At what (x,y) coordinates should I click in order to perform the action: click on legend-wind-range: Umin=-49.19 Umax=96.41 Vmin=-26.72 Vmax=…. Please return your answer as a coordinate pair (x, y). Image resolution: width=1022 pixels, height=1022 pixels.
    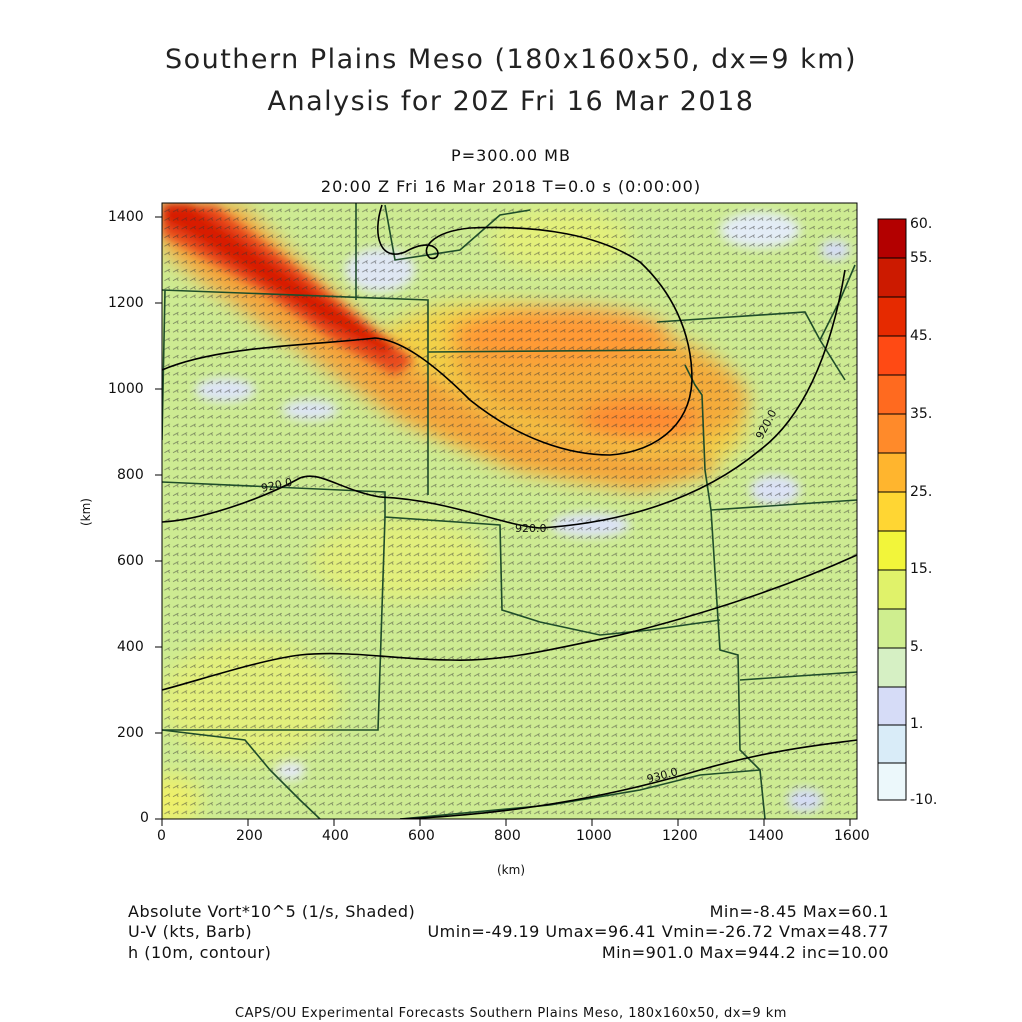
    Looking at the image, I should click on (658, 931).